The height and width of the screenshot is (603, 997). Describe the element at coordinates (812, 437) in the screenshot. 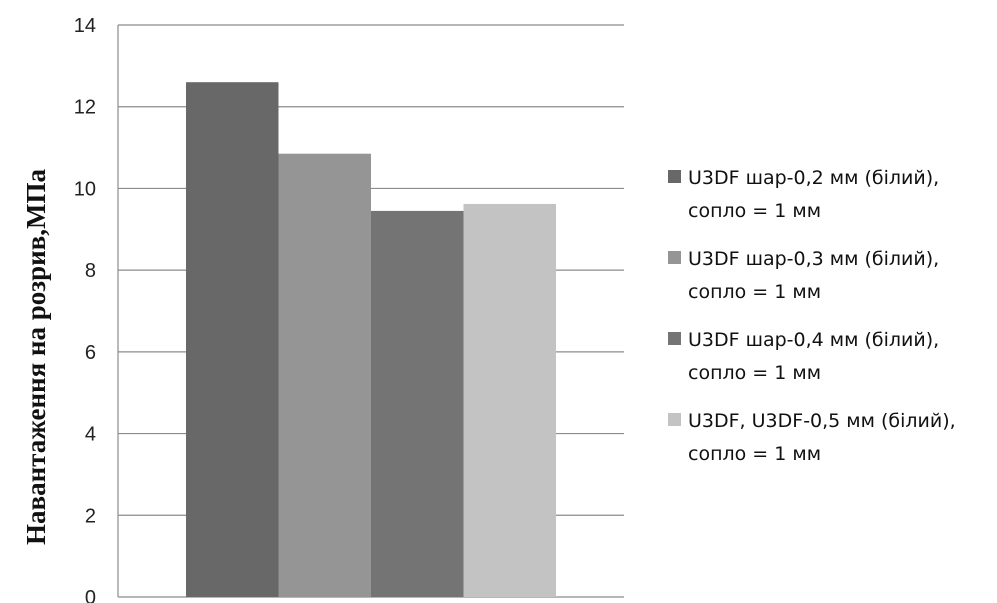

I see `legend-item: U3DF, U3DF-0,5 мм (білий), сопло = 1 мм` at that location.